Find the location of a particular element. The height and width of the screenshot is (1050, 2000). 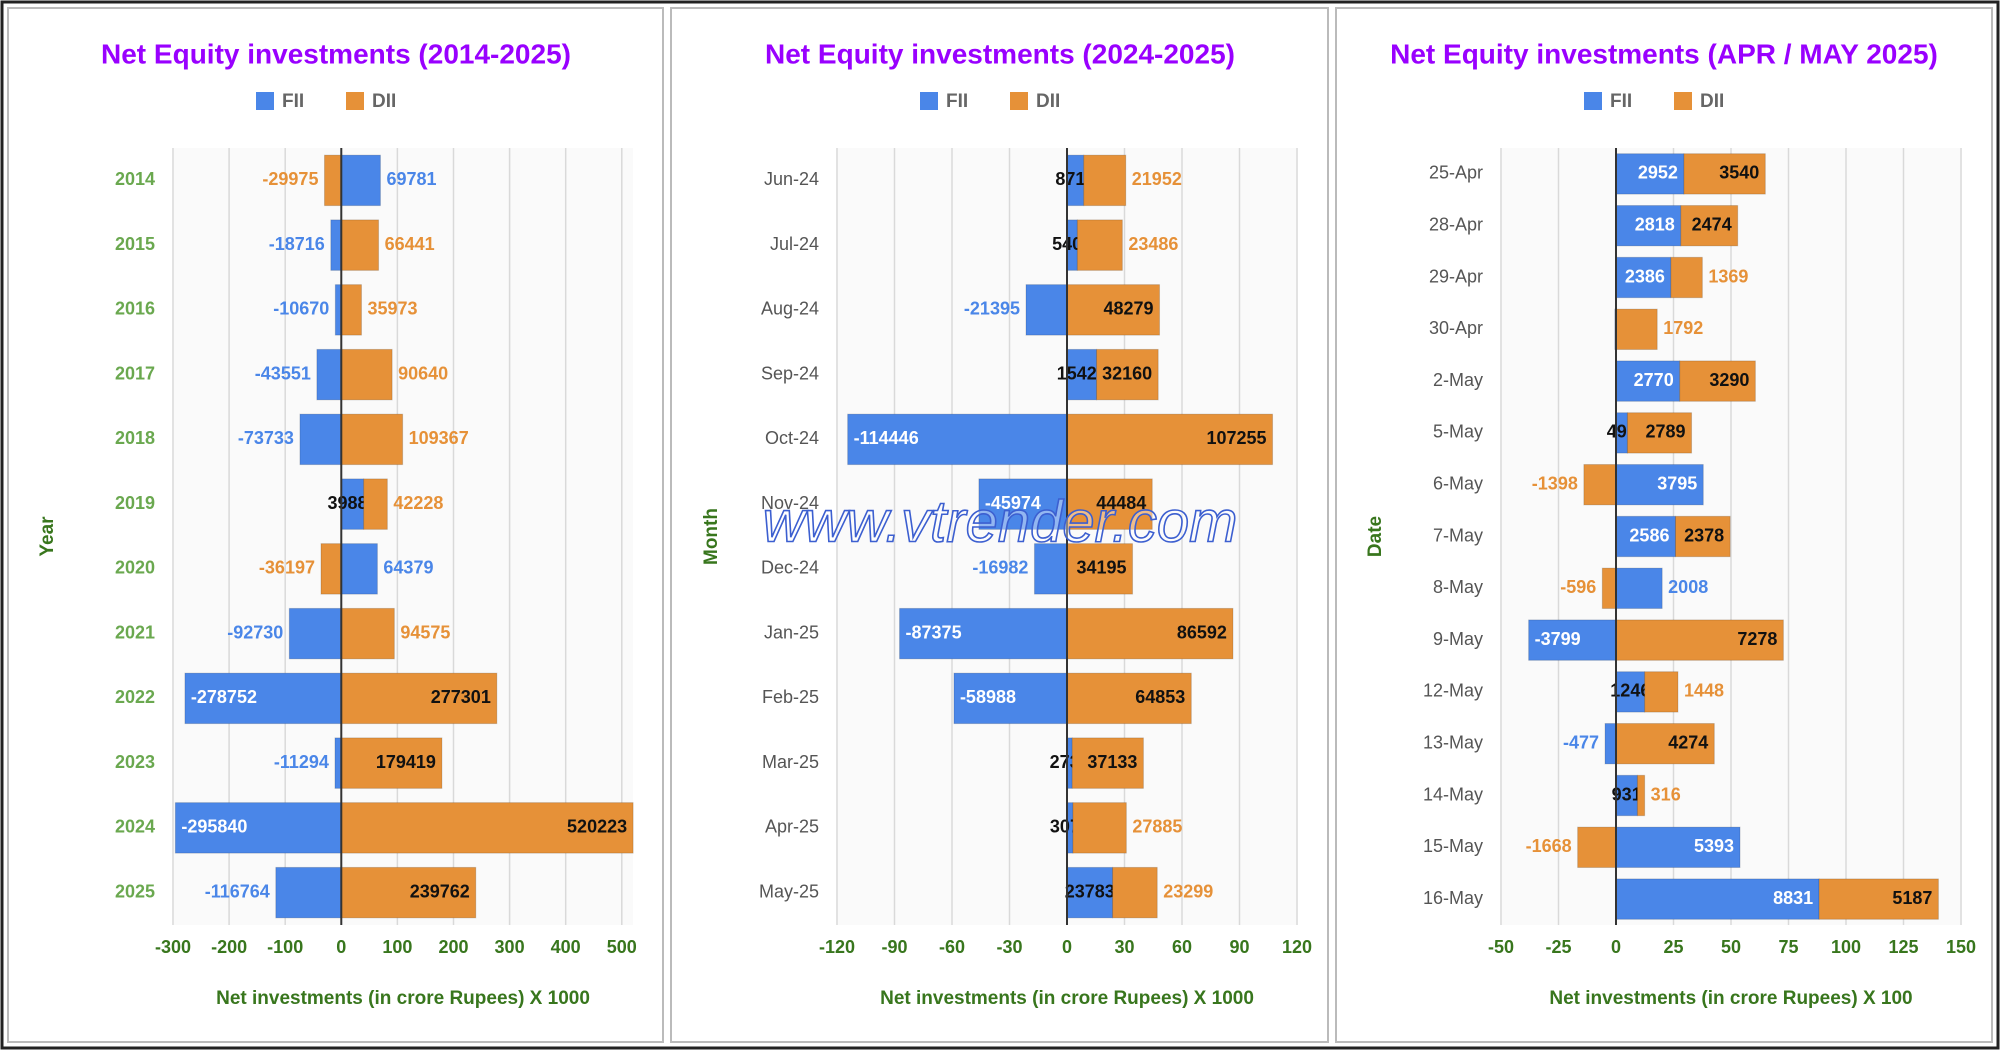

value-label: 239762 is located at coordinates (440, 891).